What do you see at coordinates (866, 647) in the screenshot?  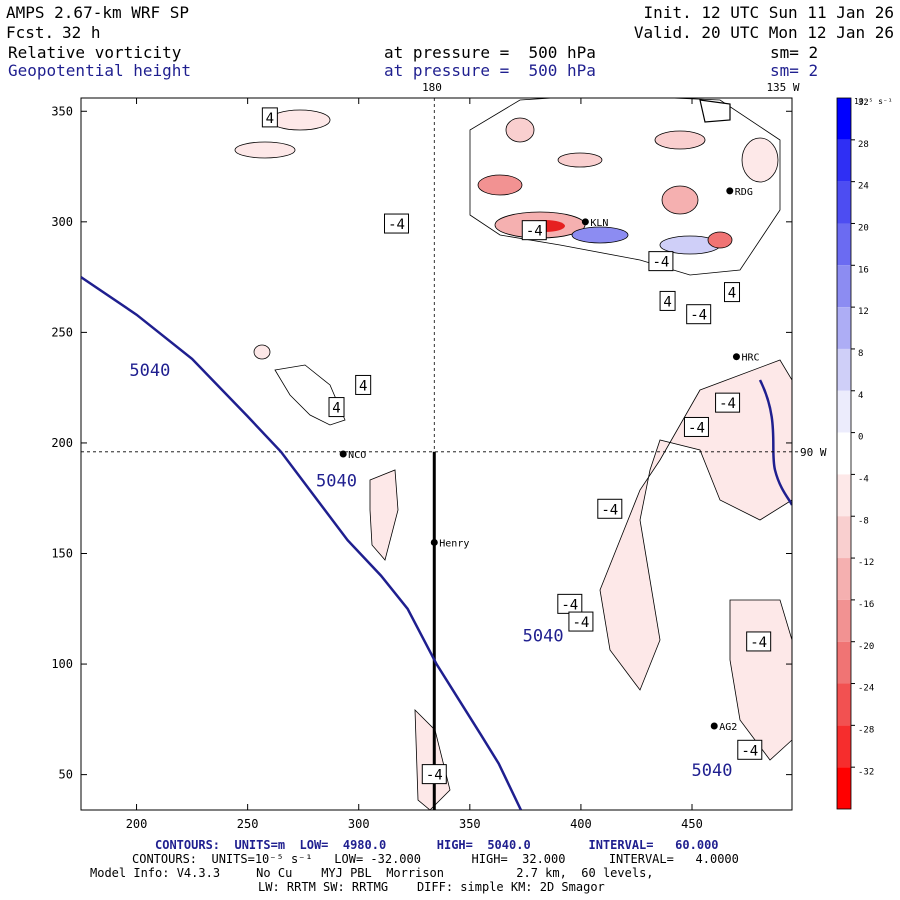 I see `colorbar-tick-label: -20` at bounding box center [866, 647].